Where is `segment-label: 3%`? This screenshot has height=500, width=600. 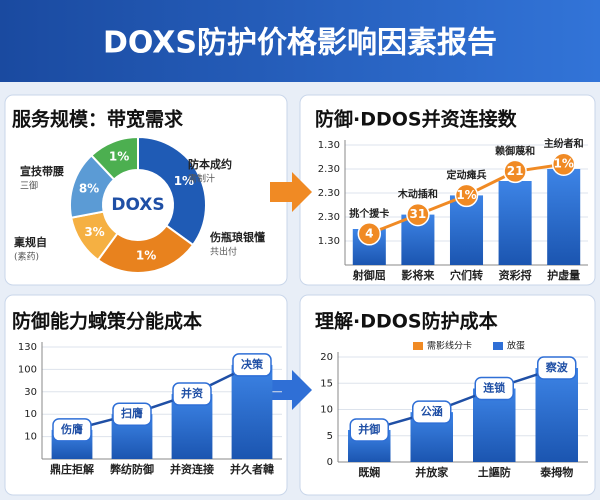
segment-label: 3% is located at coordinates (94, 232).